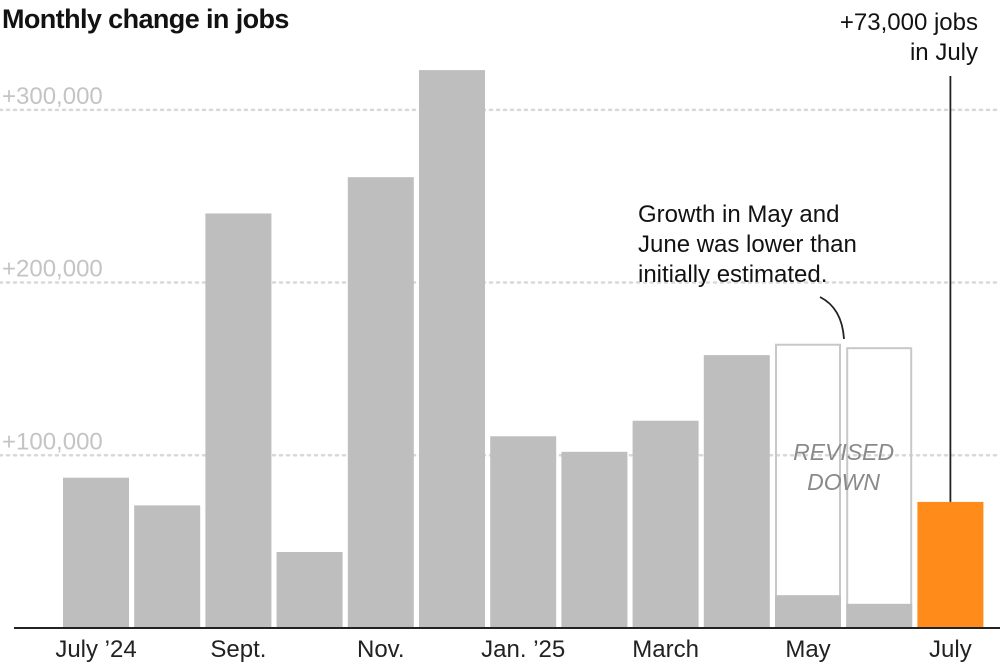 The width and height of the screenshot is (1000, 666). Describe the element at coordinates (95, 649) in the screenshot. I see `x-tick-label: July ’24` at that location.